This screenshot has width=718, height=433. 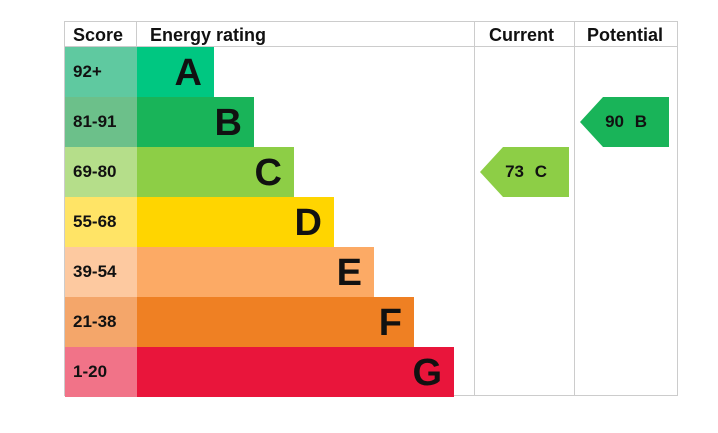 I want to click on band-bar-A: A, so click(x=175, y=72).